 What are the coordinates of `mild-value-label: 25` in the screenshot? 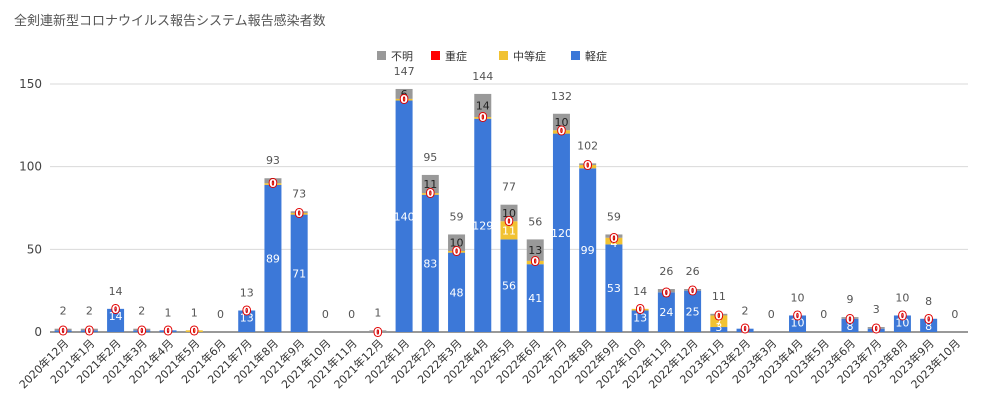 It's located at (693, 311).